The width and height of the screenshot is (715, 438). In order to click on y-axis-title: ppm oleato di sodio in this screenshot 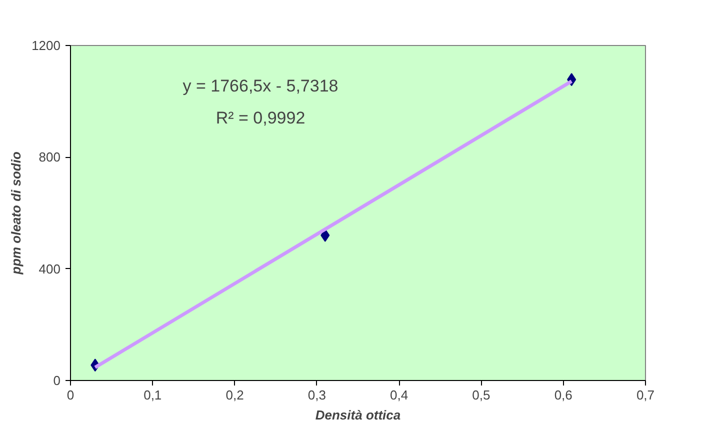, I will do `click(16, 214)`.